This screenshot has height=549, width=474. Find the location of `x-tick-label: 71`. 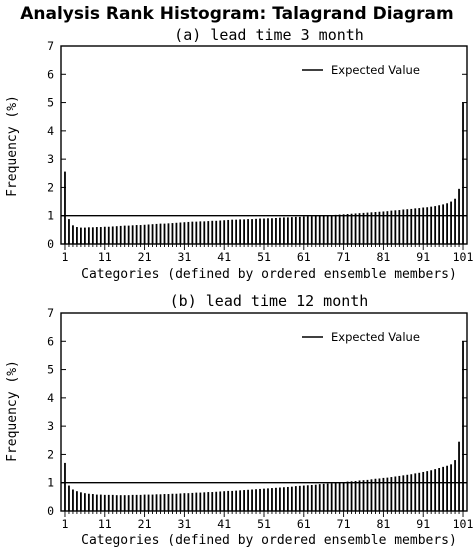

x-tick-label: 71 is located at coordinates (344, 257).